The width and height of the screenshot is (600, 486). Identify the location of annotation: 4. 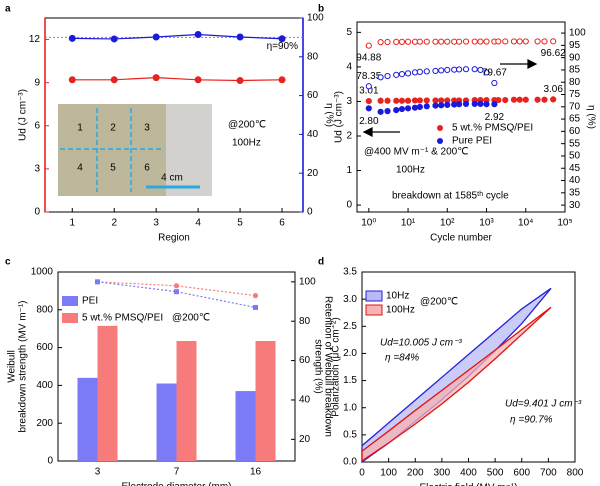
(80, 168).